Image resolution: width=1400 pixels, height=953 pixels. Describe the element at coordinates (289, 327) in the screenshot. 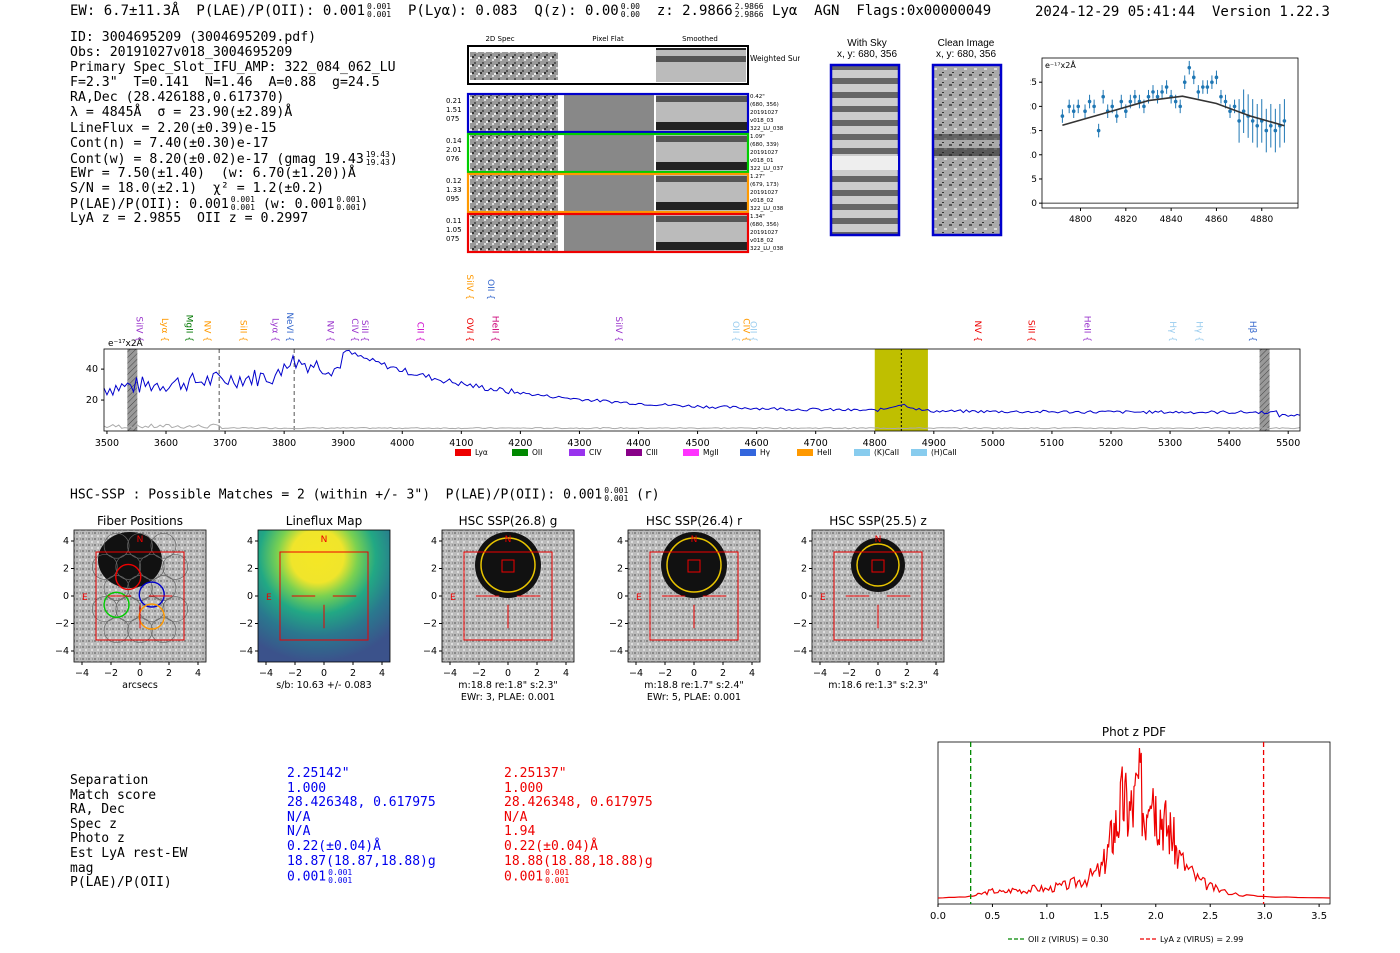

I see `emission-line-label: NeVI {` at that location.